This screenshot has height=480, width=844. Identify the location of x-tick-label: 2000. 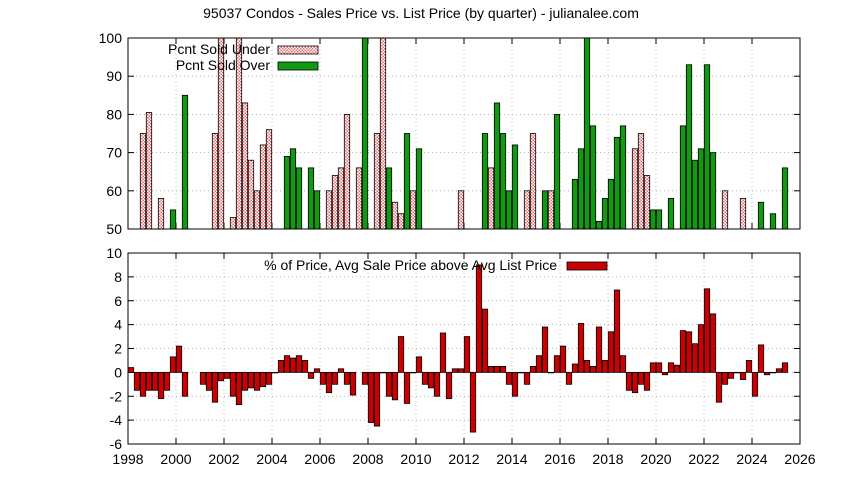
(175, 459).